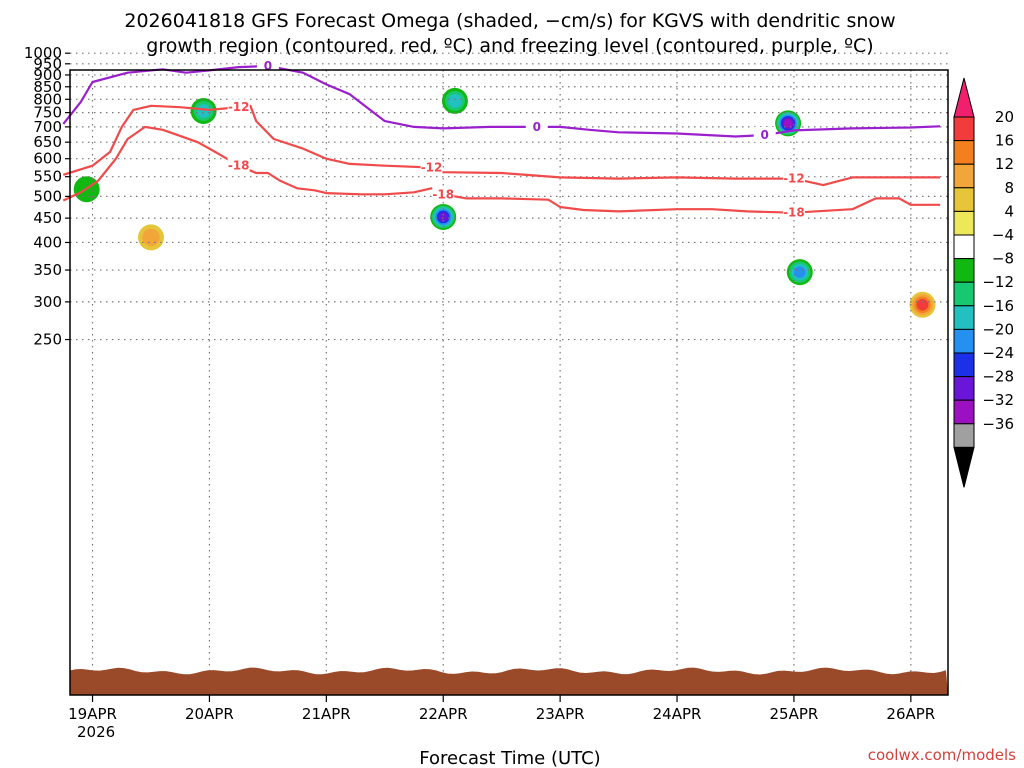  What do you see at coordinates (998, 400) in the screenshot?
I see `colorbar-label-12: −32` at bounding box center [998, 400].